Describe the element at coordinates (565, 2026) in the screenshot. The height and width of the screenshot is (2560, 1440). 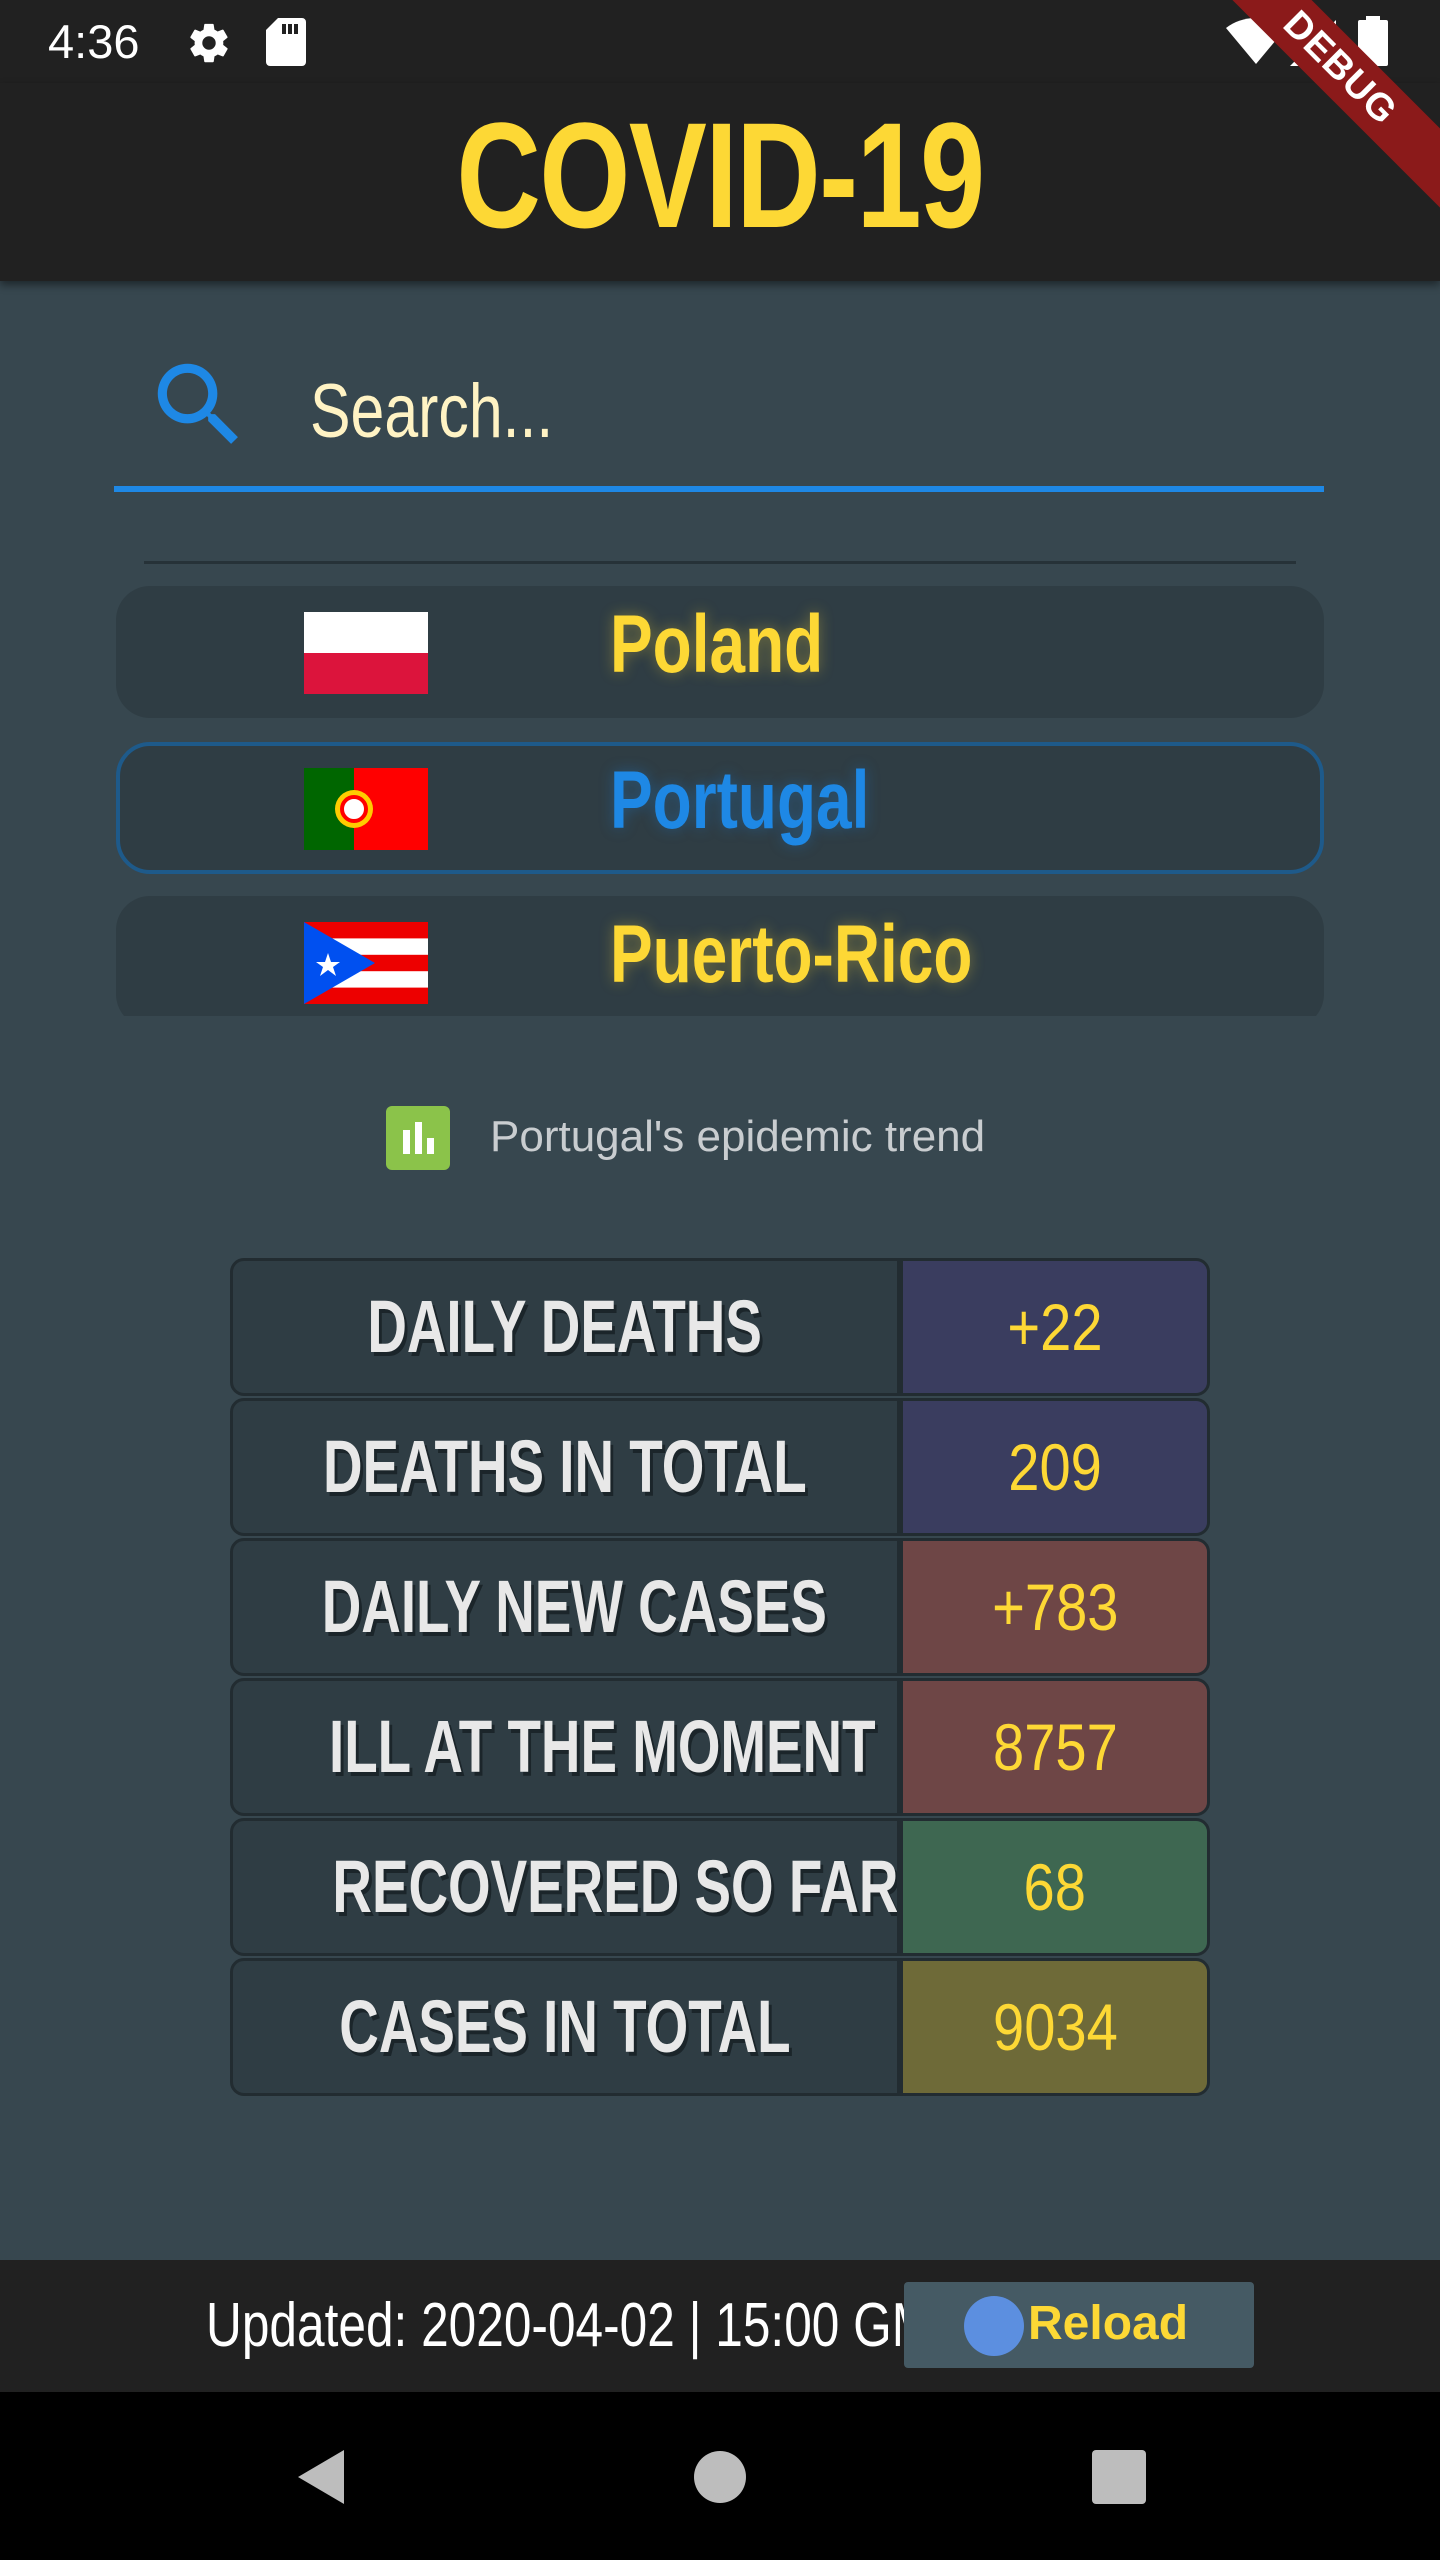
I see `stat-label: CASES IN TOTAL` at that location.